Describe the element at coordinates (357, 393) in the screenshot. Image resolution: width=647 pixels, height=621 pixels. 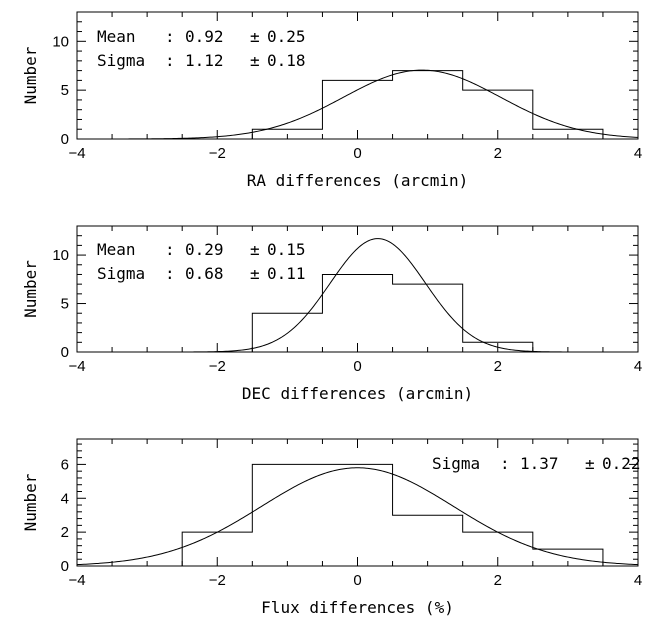
I see `x-axis-label: DEC differences (arcmin)` at that location.